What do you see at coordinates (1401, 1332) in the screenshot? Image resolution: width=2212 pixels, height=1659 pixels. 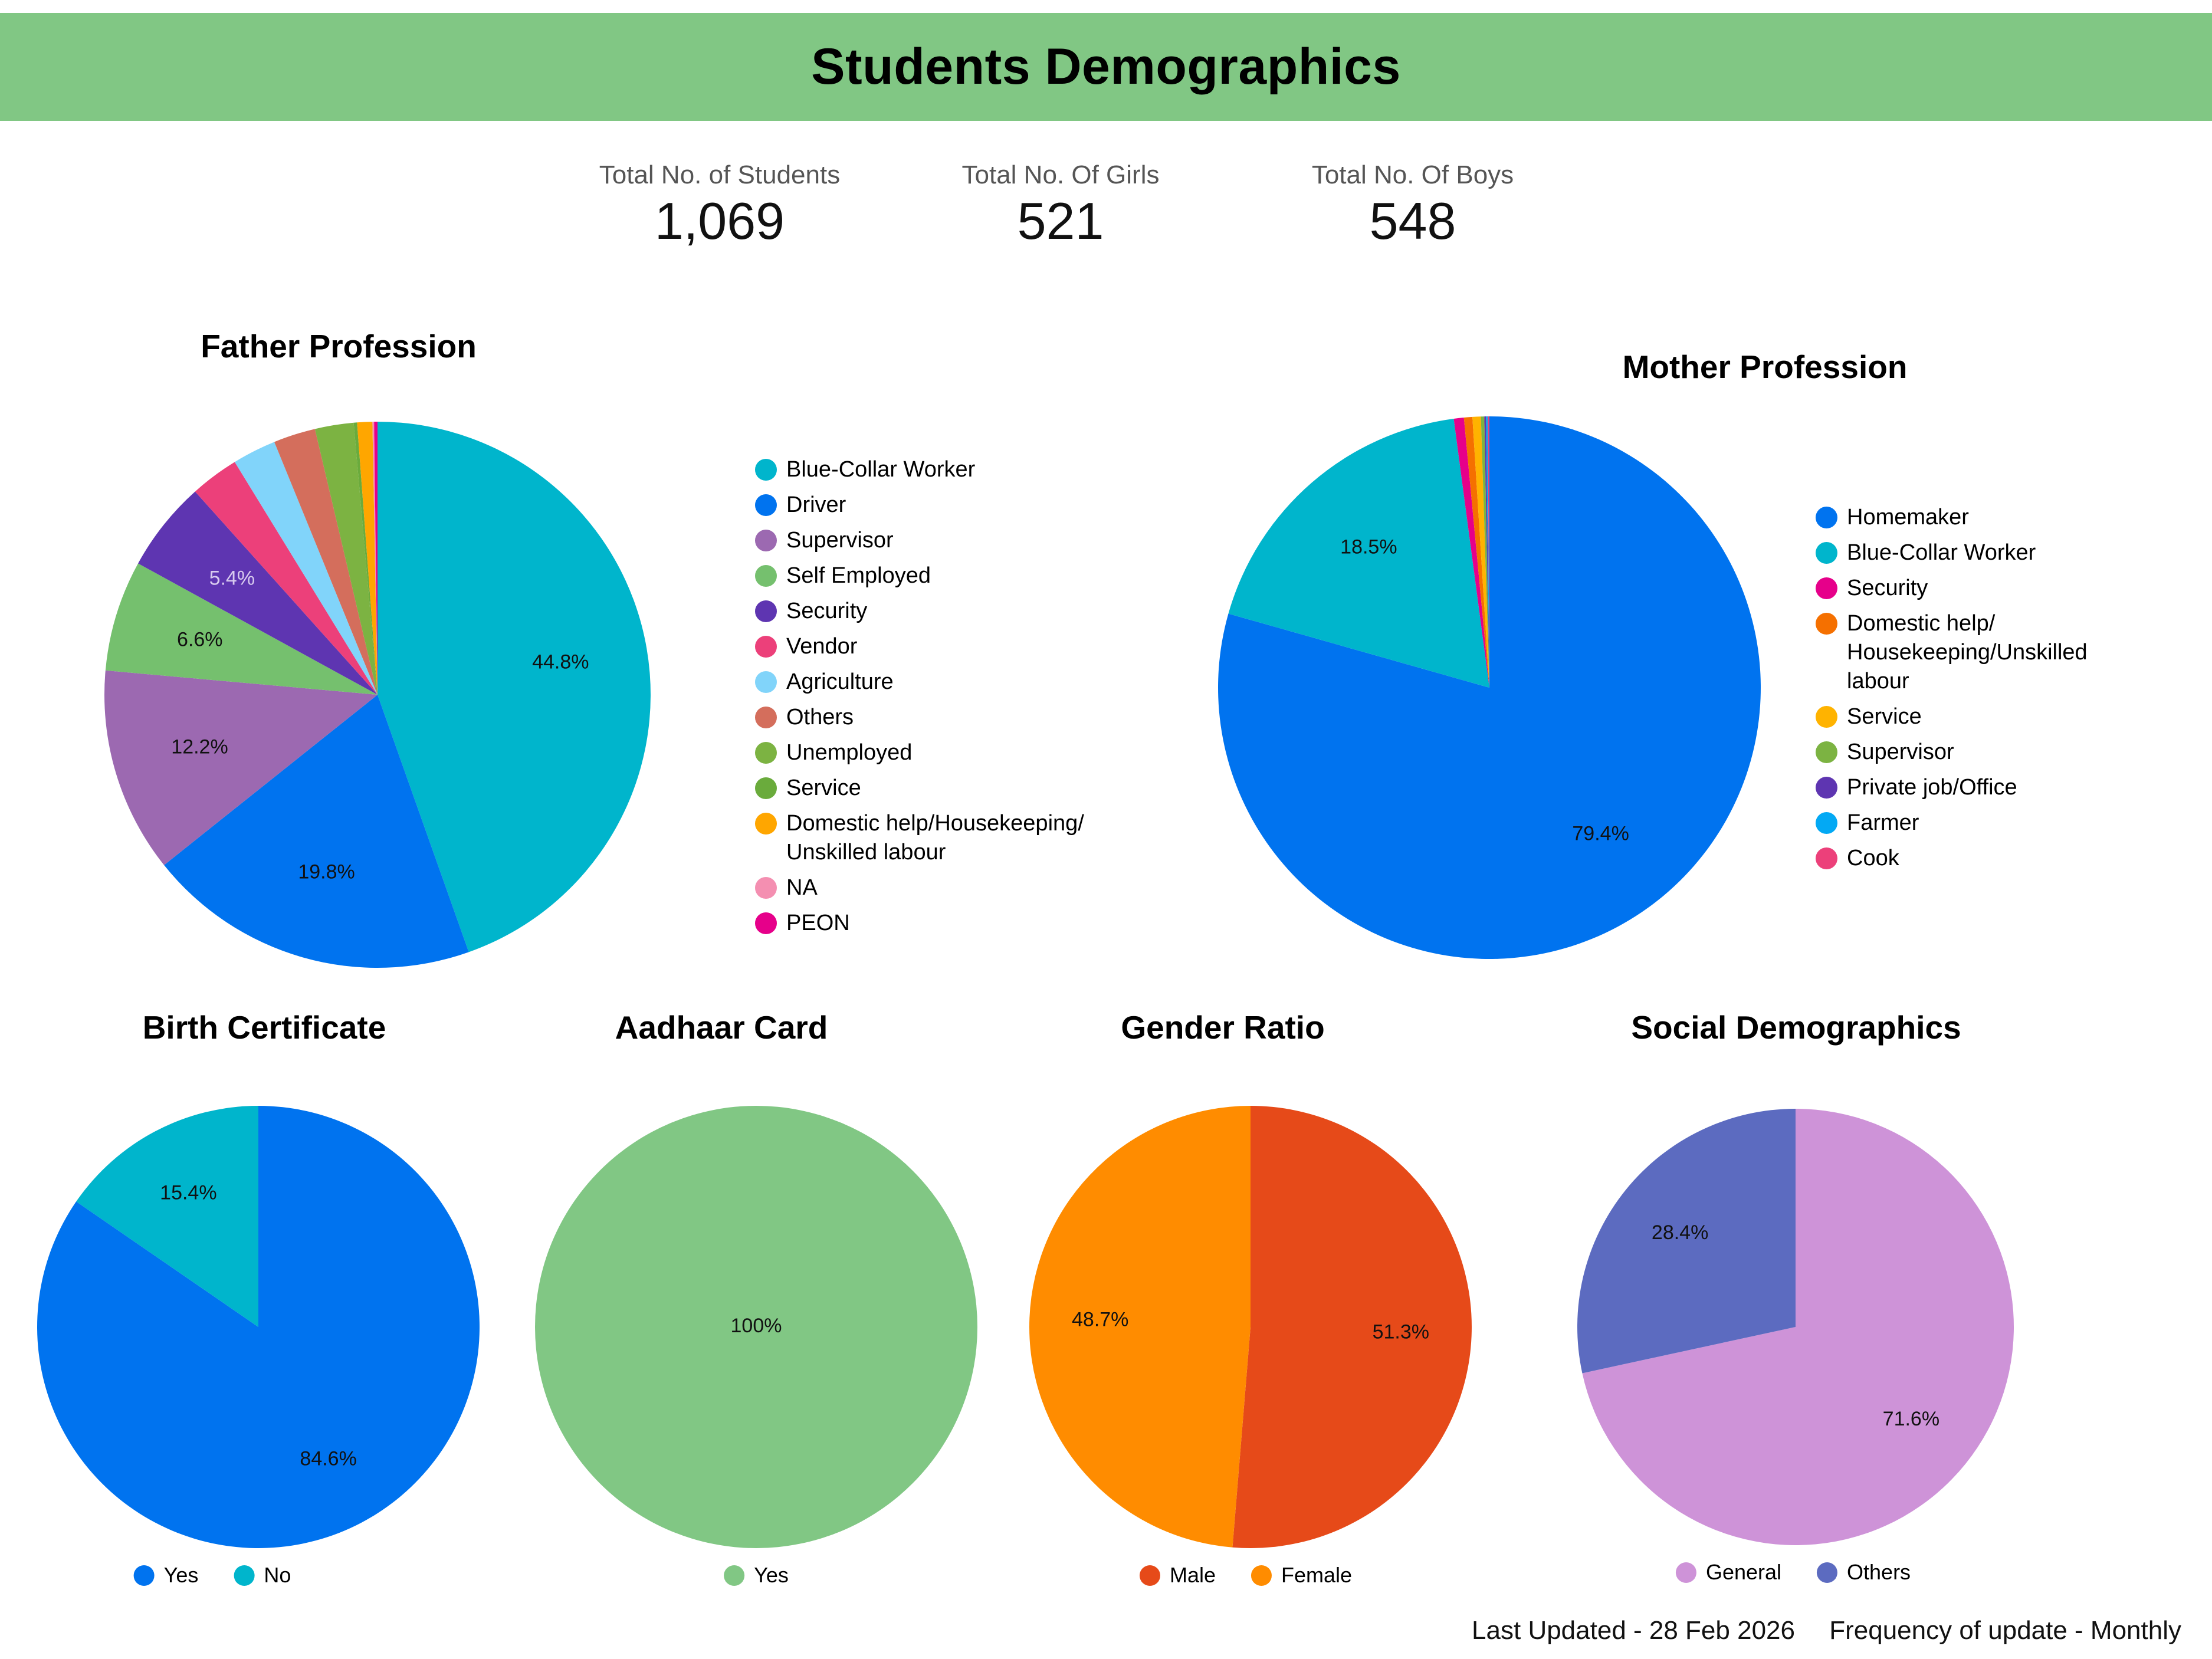 I see `pie-data-label: 51.3%` at bounding box center [1401, 1332].